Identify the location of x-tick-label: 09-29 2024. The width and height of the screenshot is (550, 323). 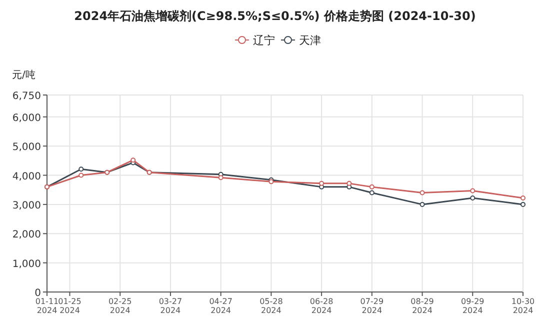
(472, 306).